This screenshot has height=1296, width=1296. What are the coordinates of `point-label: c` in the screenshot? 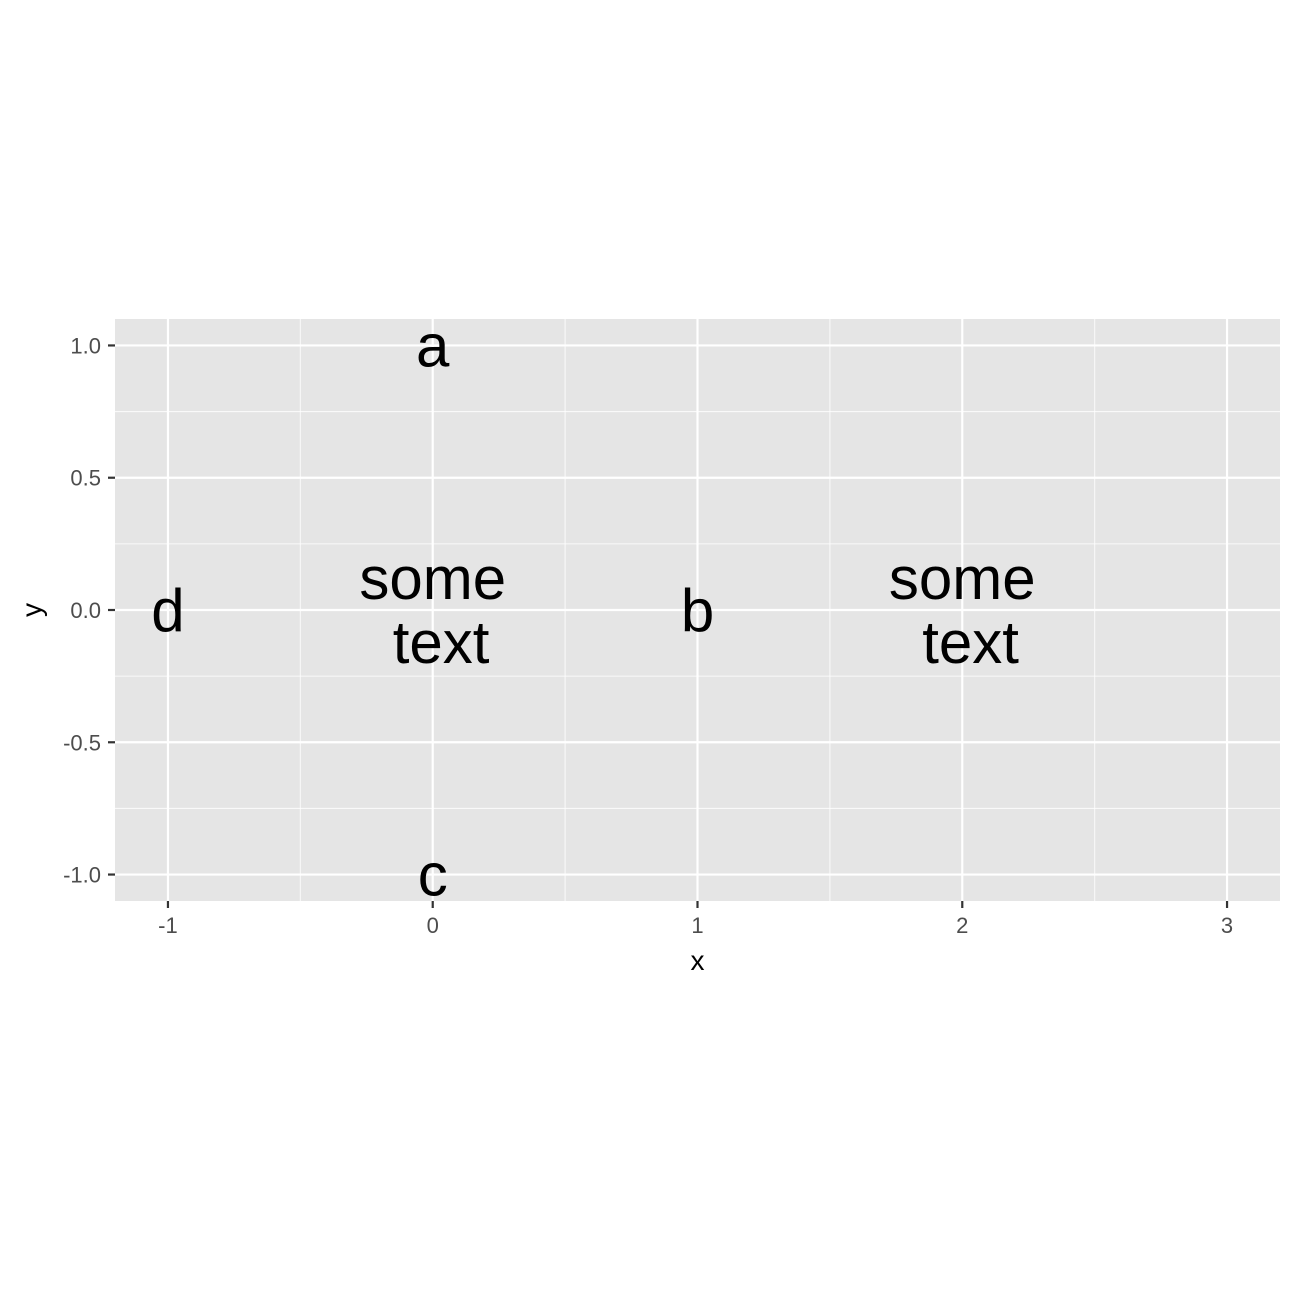 It's located at (433, 875).